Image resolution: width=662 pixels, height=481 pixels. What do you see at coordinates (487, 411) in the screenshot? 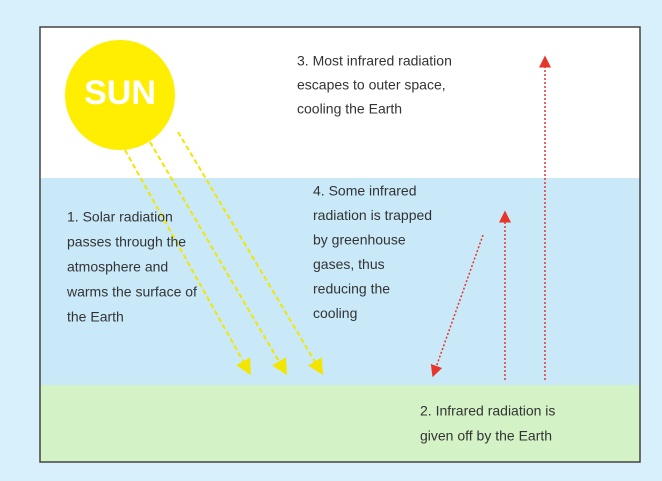
I see `note-line: 2. Infrared radiation is` at bounding box center [487, 411].